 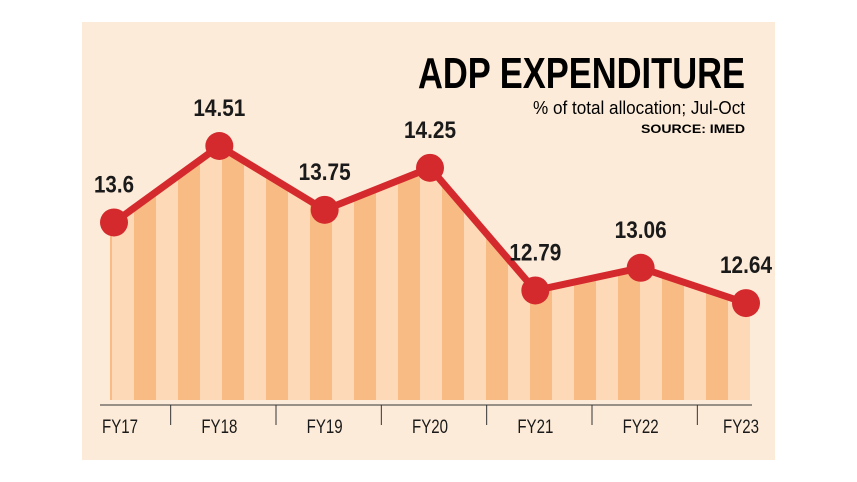 What do you see at coordinates (746, 265) in the screenshot?
I see `data-label: 12.64` at bounding box center [746, 265].